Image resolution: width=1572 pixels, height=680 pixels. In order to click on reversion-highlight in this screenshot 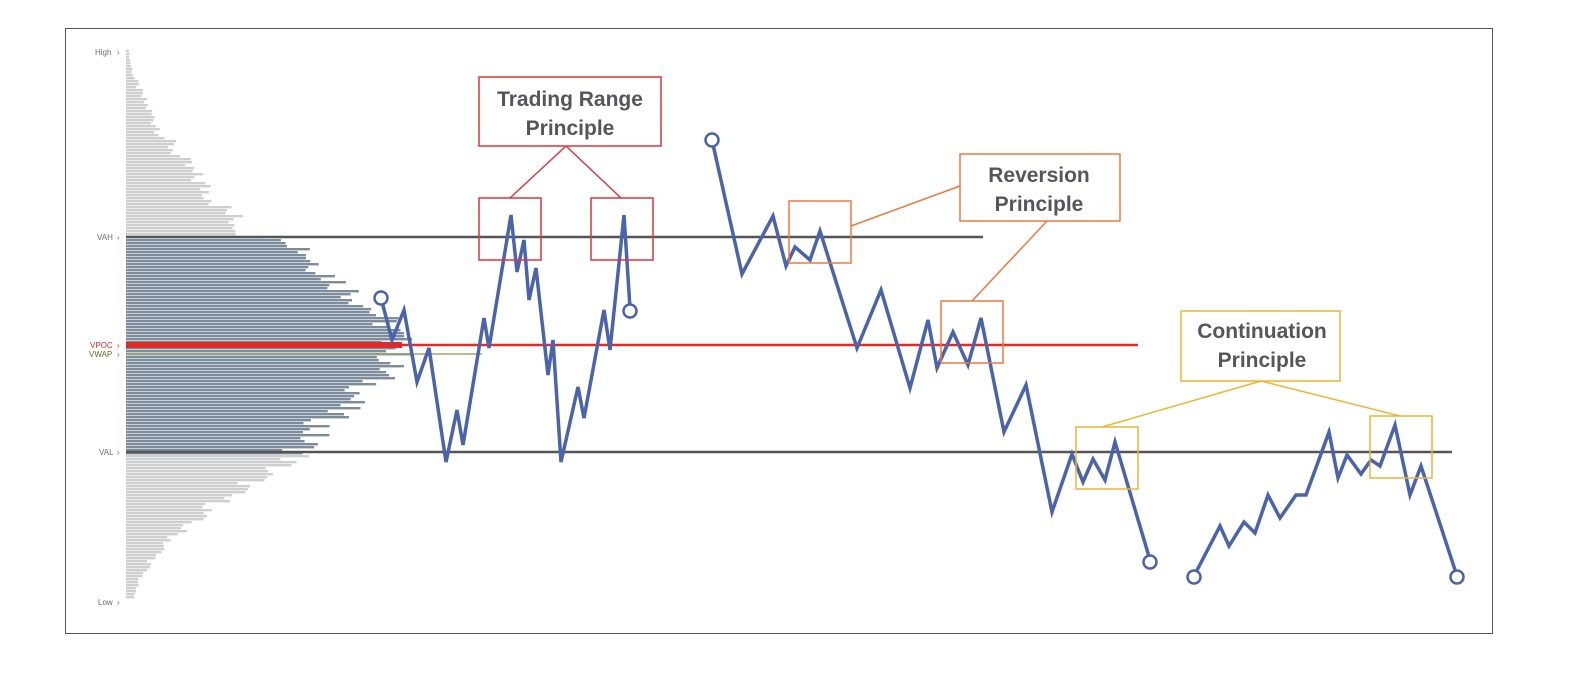, I will do `click(972, 332)`.